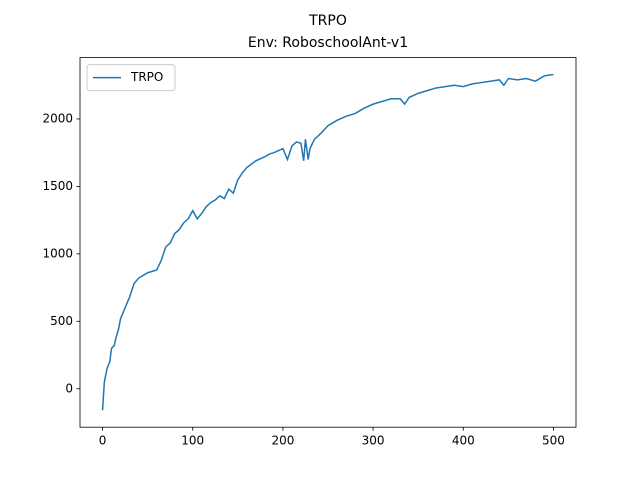 The width and height of the screenshot is (640, 484). I want to click on legend-box, so click(131, 78).